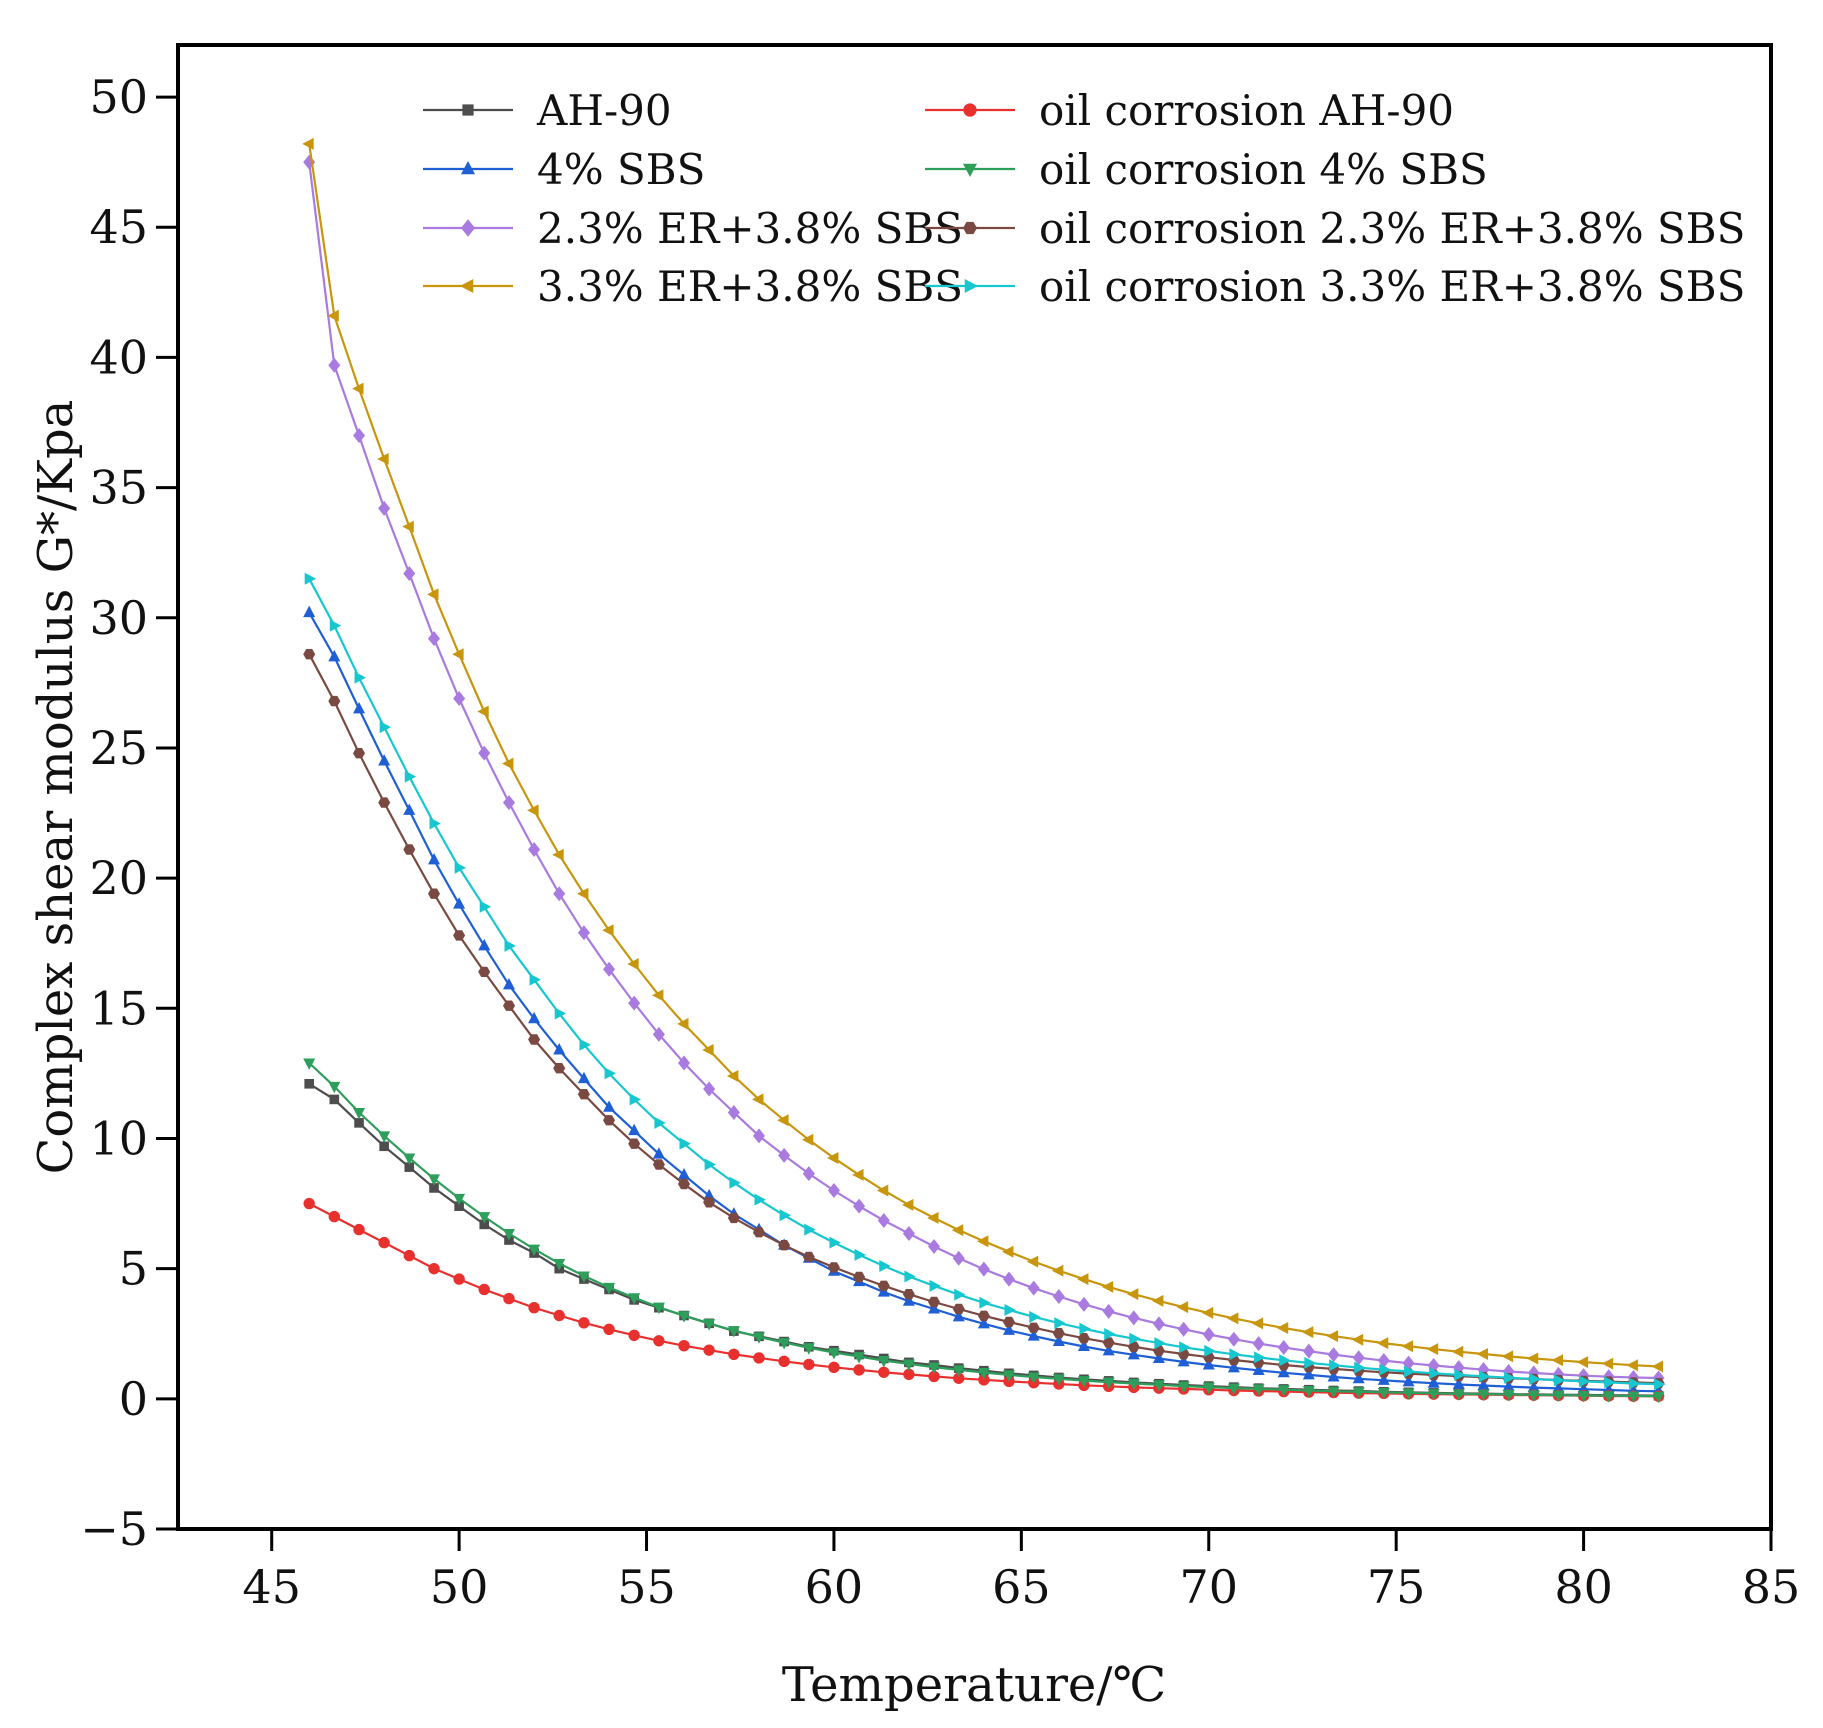 The height and width of the screenshot is (1728, 1823). I want to click on legend-item-2-3-er-3-8-sbs: 2.3% ER+3.8% SBS, so click(693, 228).